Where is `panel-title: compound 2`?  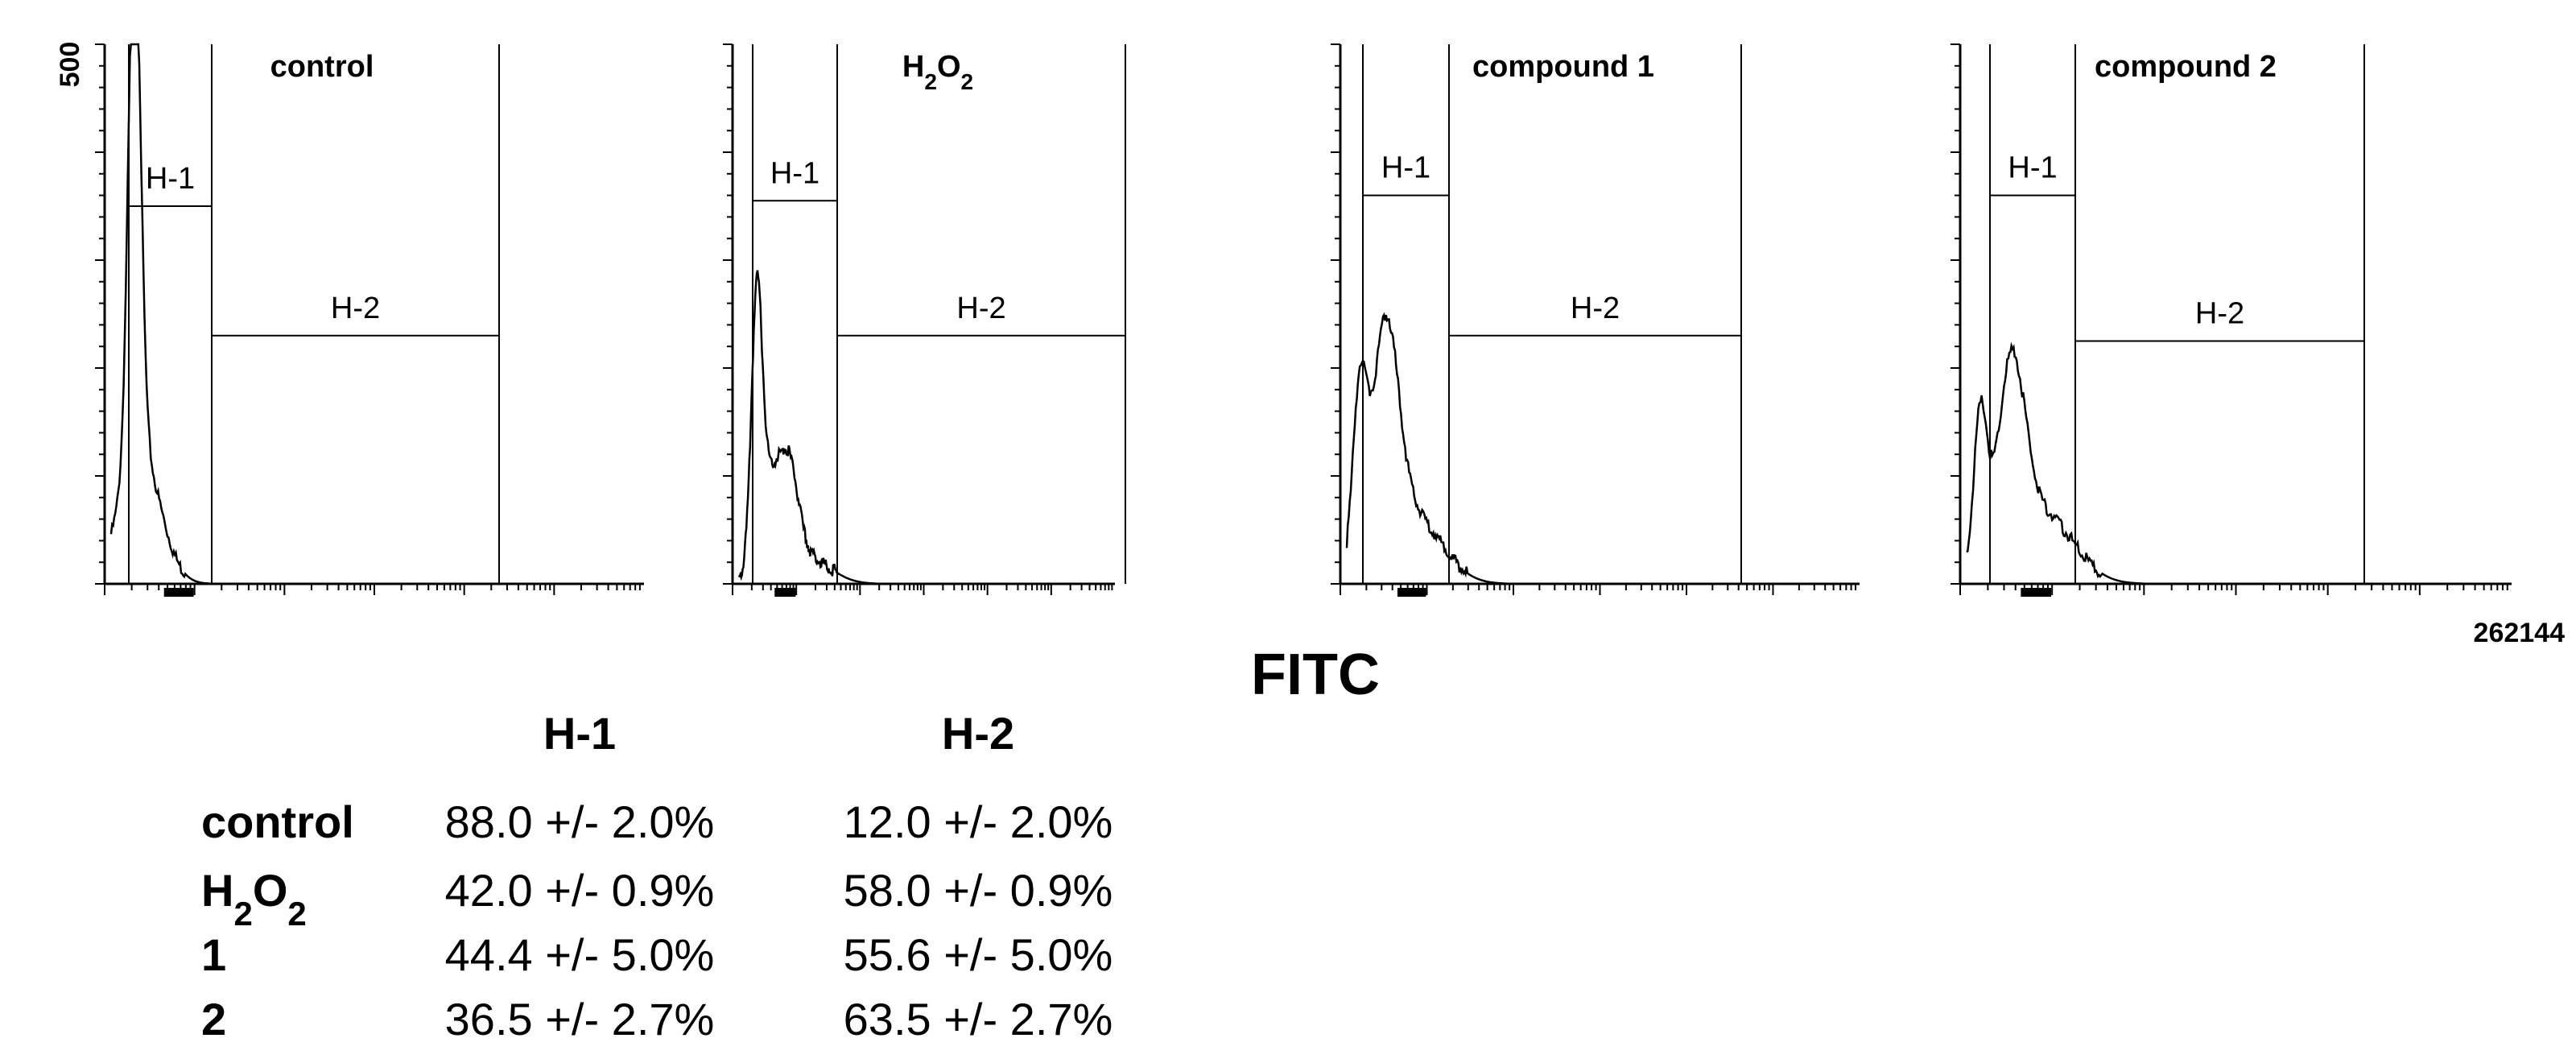
panel-title: compound 2 is located at coordinates (2186, 67).